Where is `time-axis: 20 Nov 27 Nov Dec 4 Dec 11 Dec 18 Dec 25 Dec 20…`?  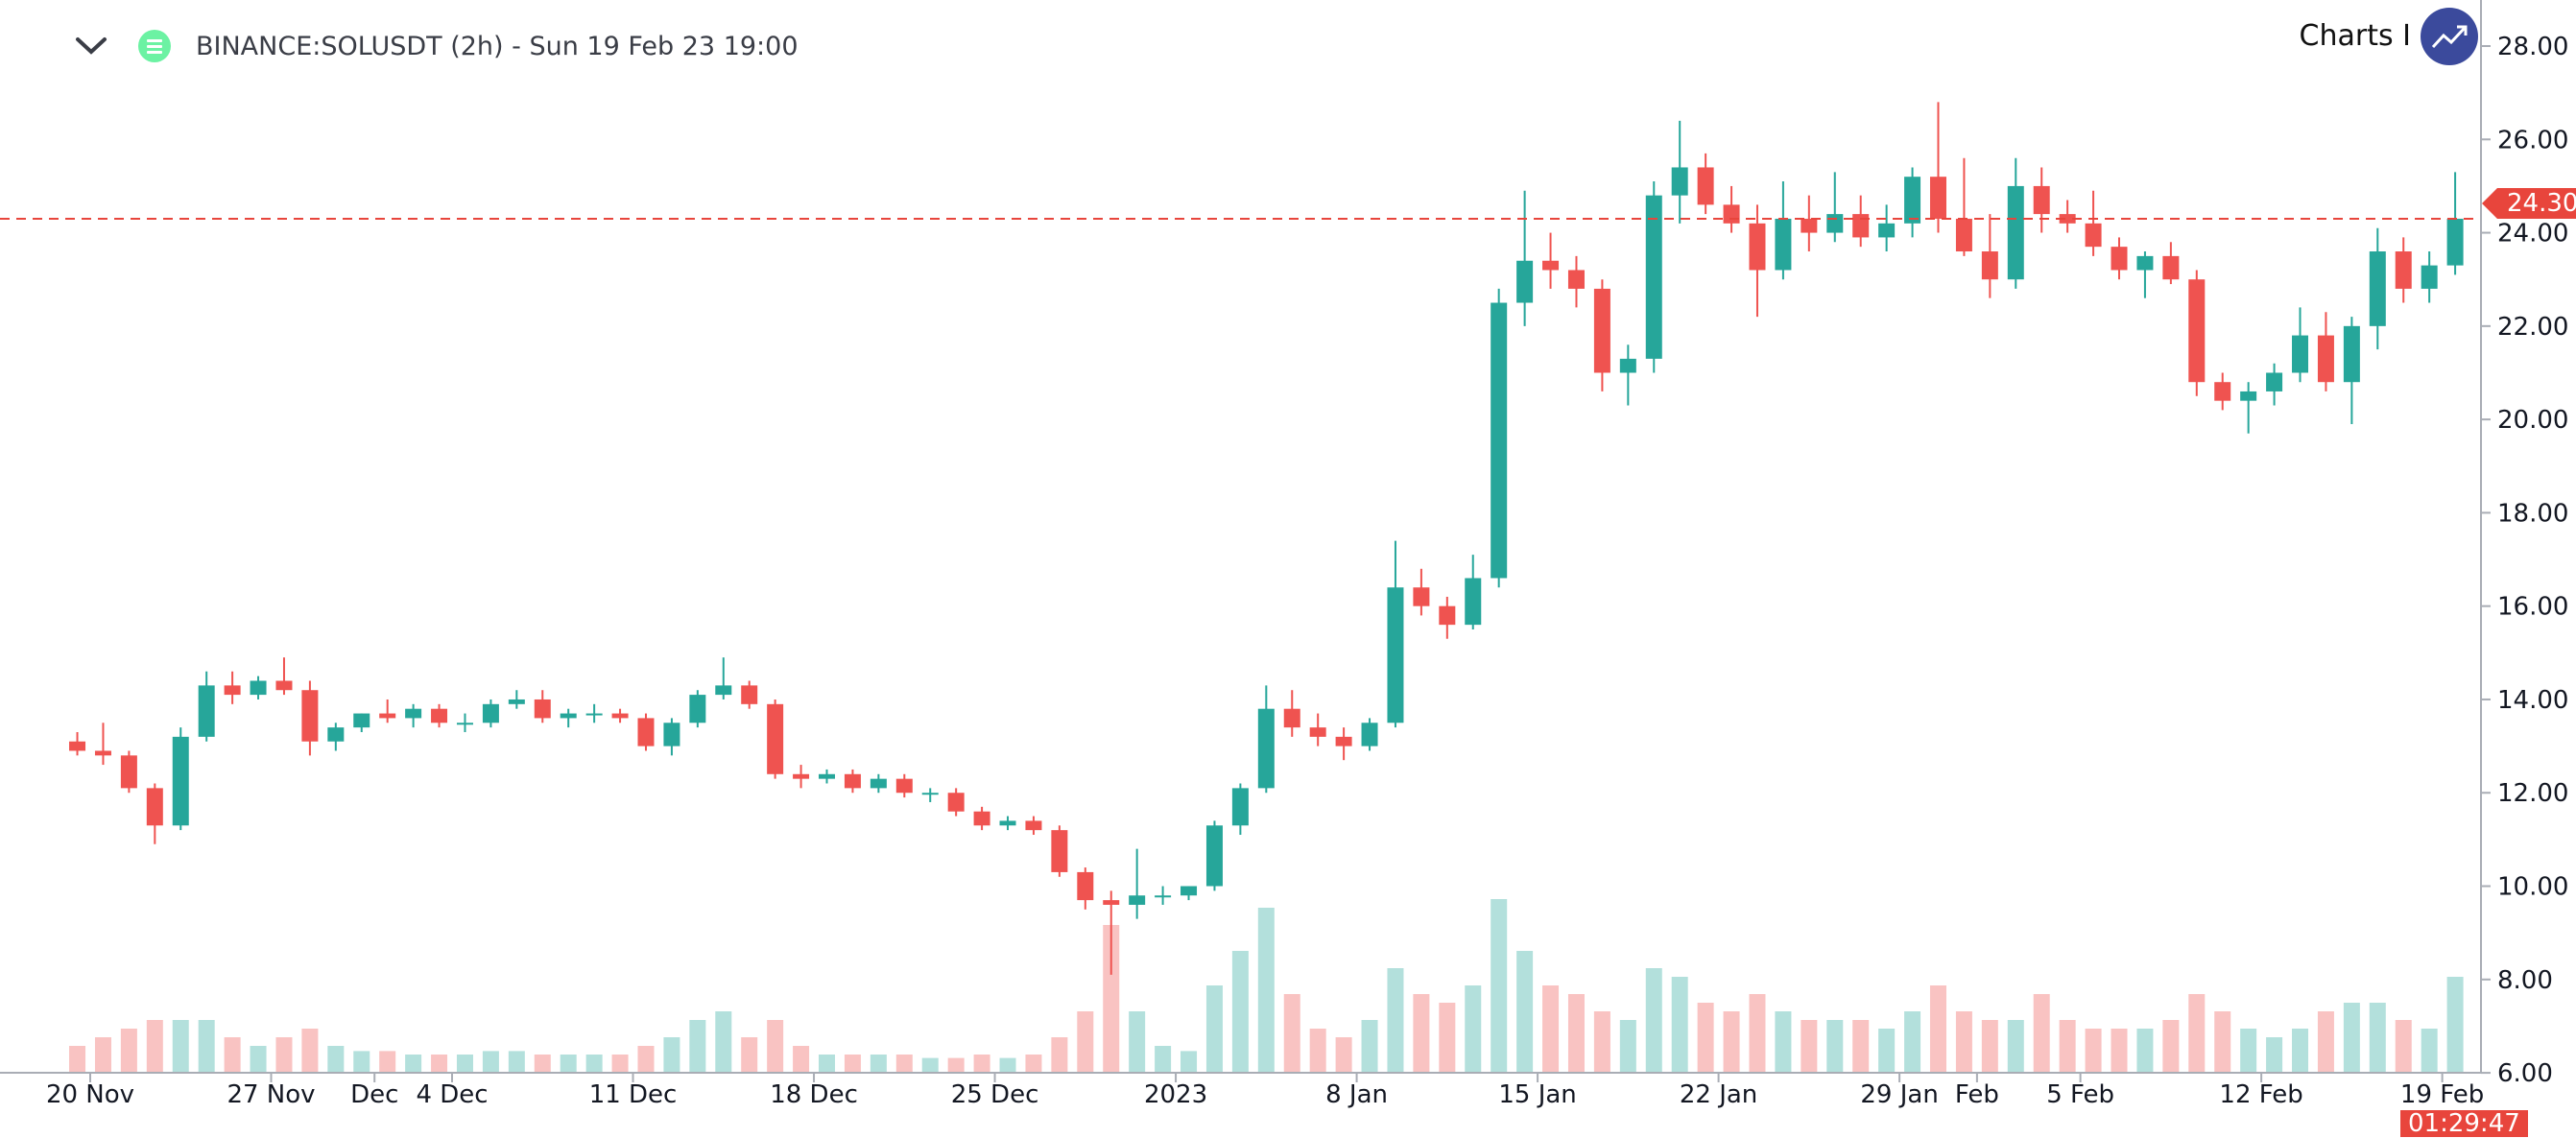
time-axis: 20 Nov 27 Nov Dec 4 Dec 11 Dec 18 Dec 25 Dec 20… is located at coordinates (1265, 1091).